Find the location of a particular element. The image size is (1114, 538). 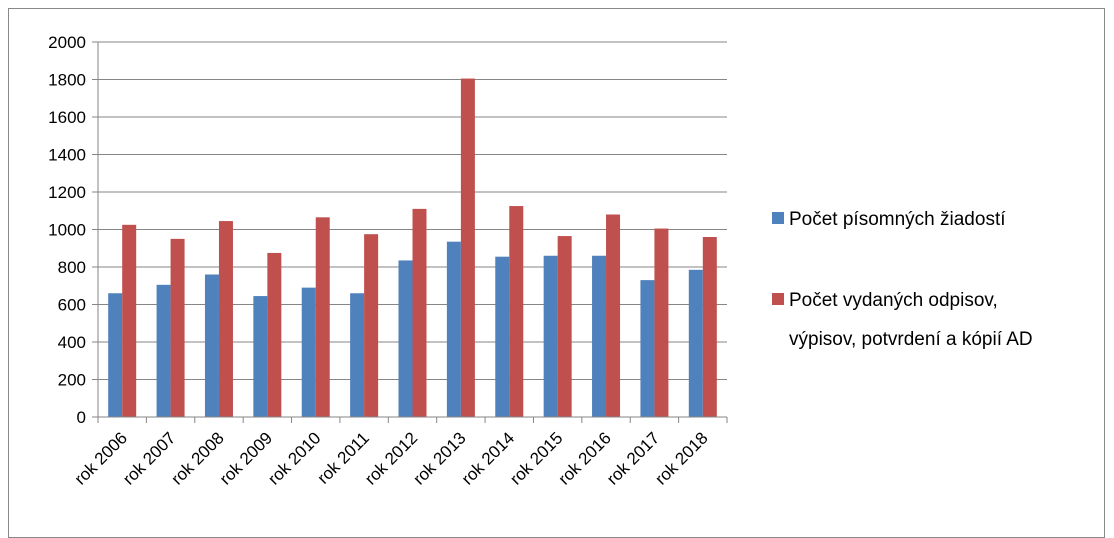

x-tick-label: rok 2010 is located at coordinates (294, 458).